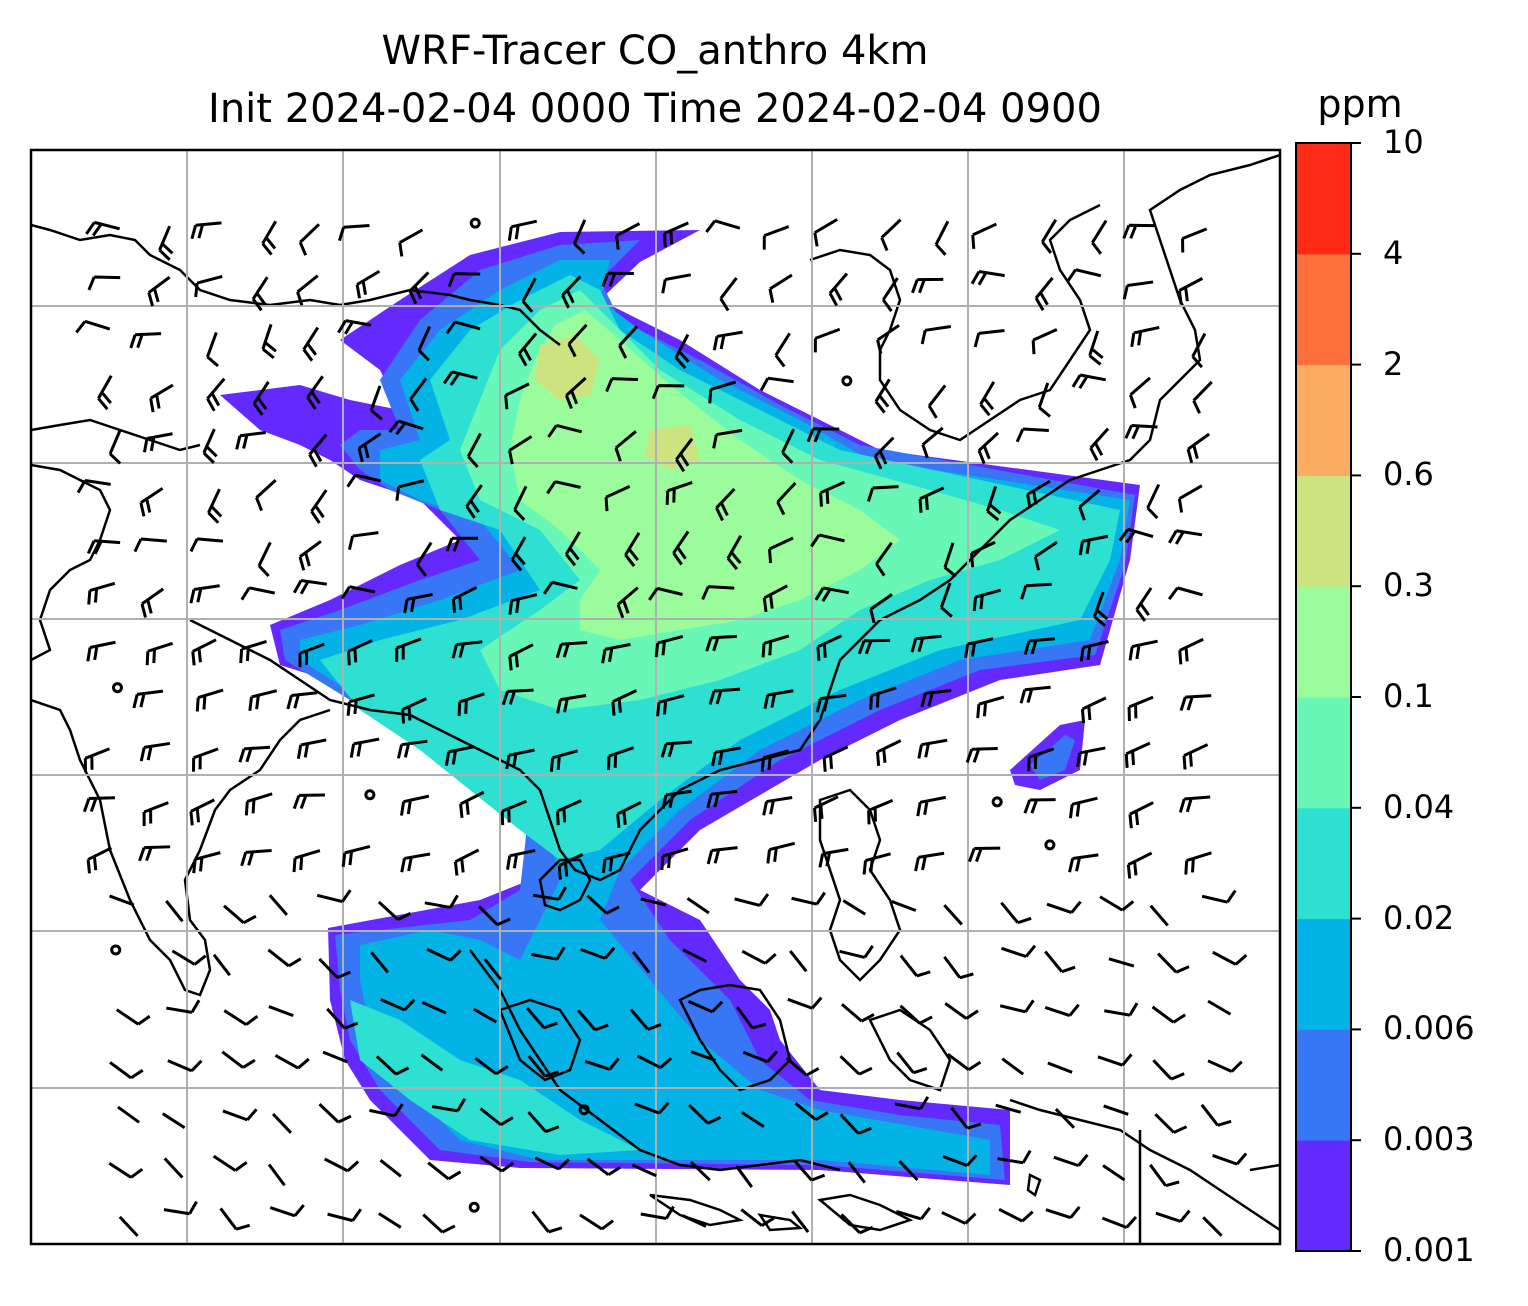  I want to click on colorbar-tick-label: 0.006, so click(1429, 1028).